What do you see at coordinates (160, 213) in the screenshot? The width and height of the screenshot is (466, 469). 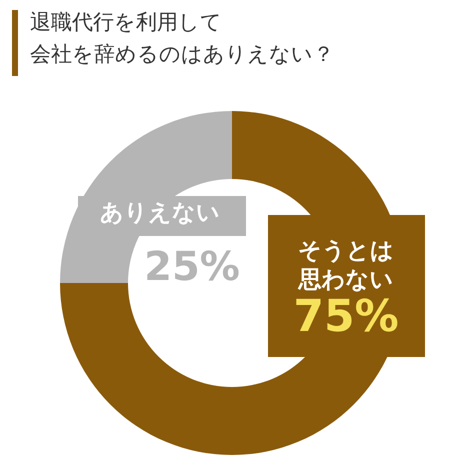 I see `slice-label: ありえない` at bounding box center [160, 213].